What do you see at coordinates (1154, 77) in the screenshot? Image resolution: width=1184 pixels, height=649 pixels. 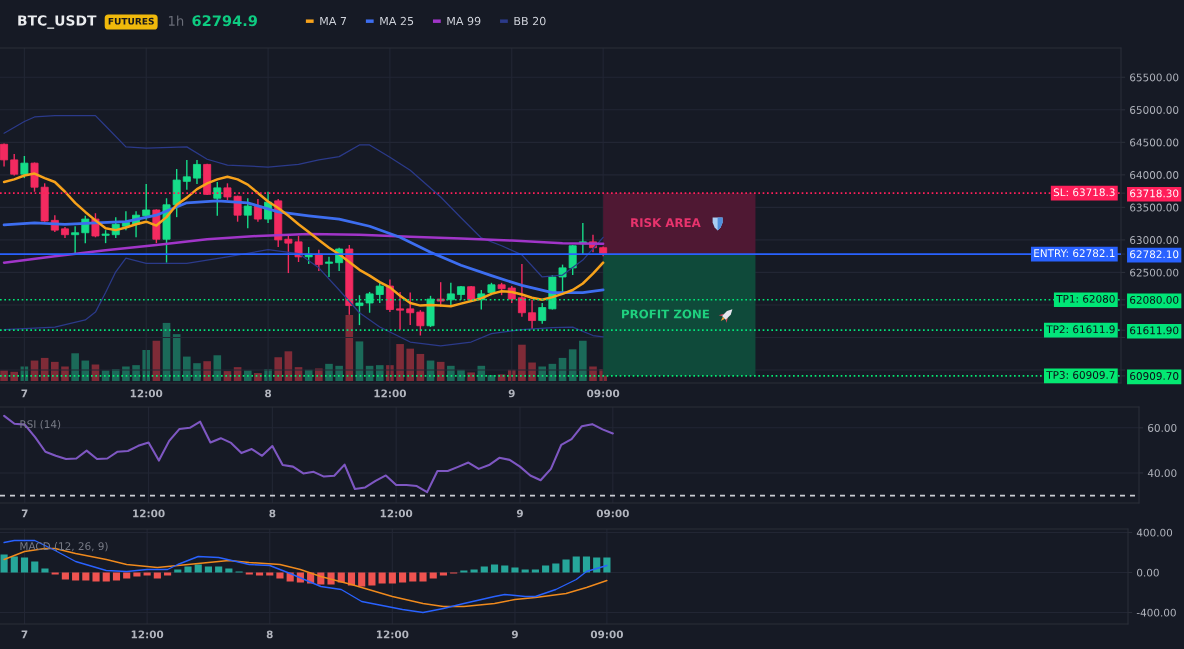 I see `y-tick-label: 65500.00` at bounding box center [1154, 77].